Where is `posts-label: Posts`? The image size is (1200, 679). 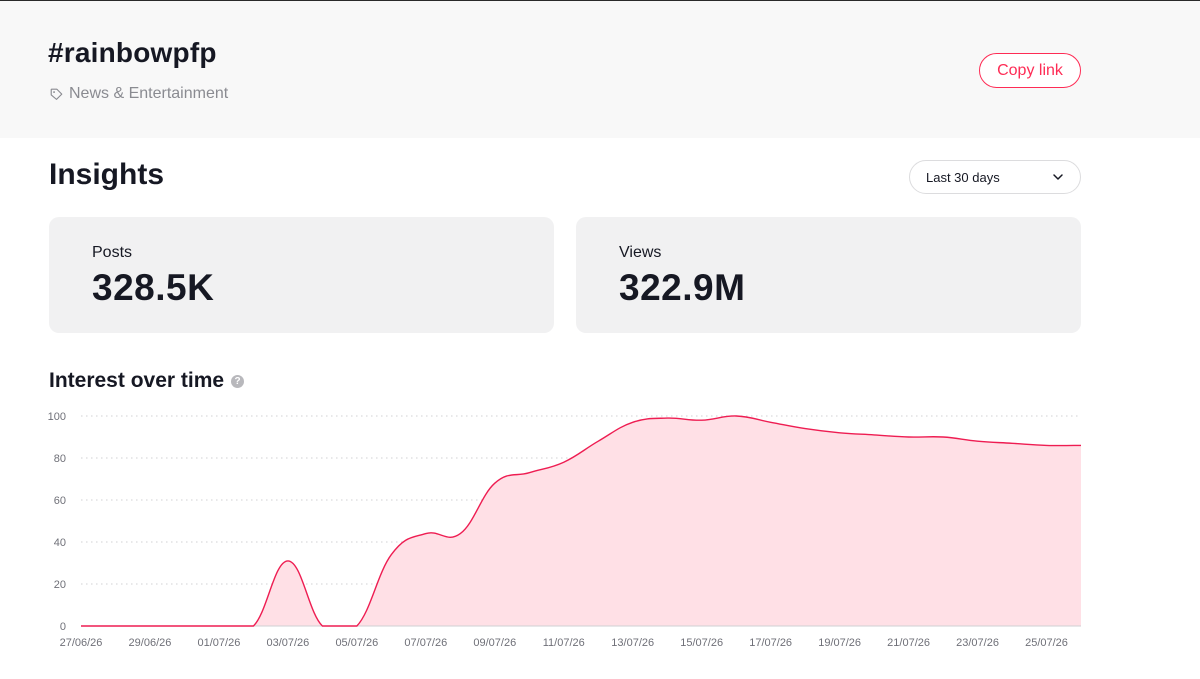
posts-label: Posts is located at coordinates (112, 252).